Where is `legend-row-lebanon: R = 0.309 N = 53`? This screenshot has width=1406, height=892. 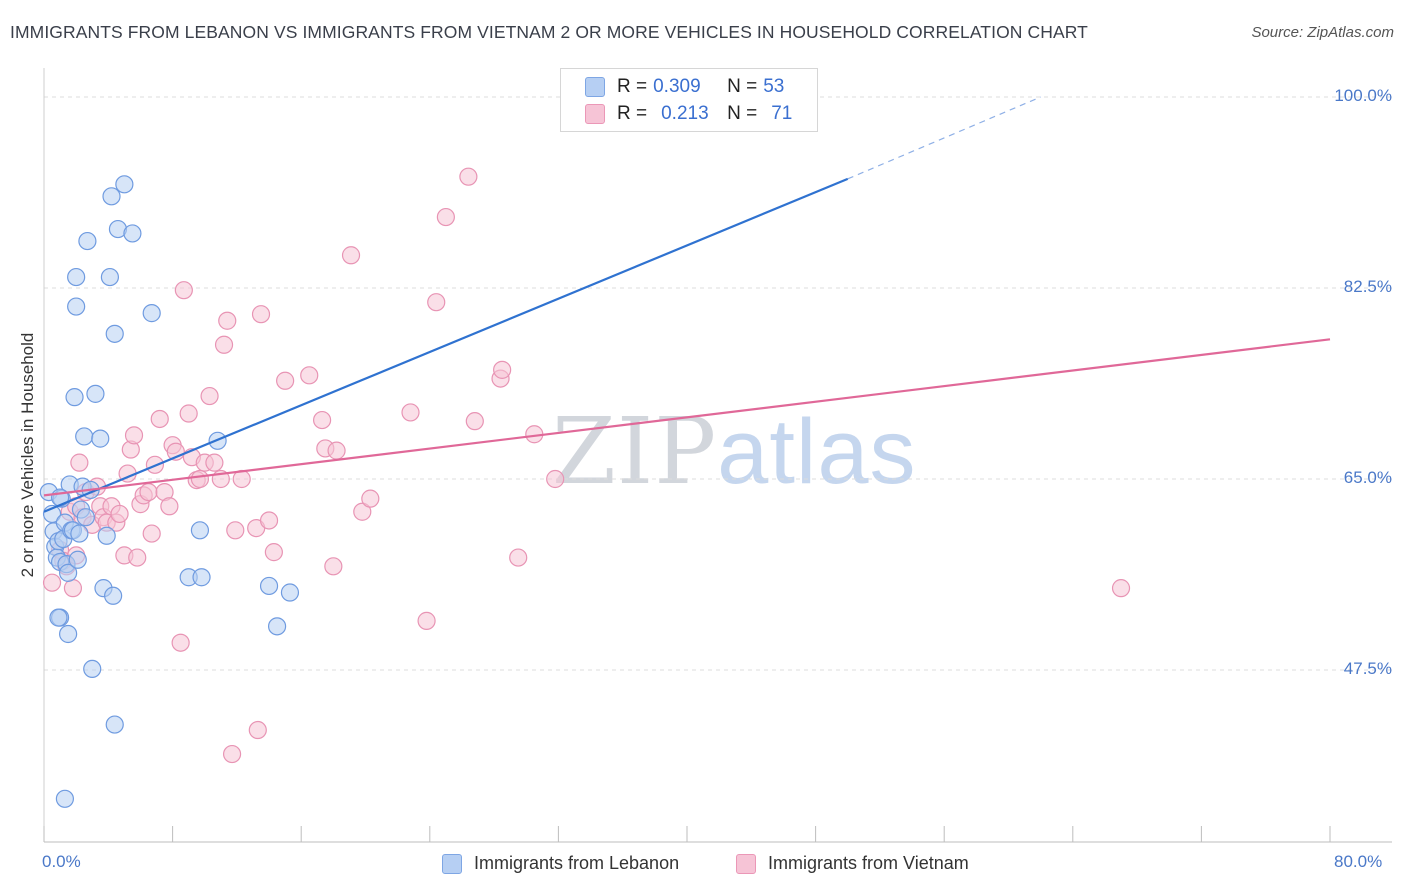
legend-row-lebanon: R = 0.309 N = 53 is located at coordinates (684, 87).